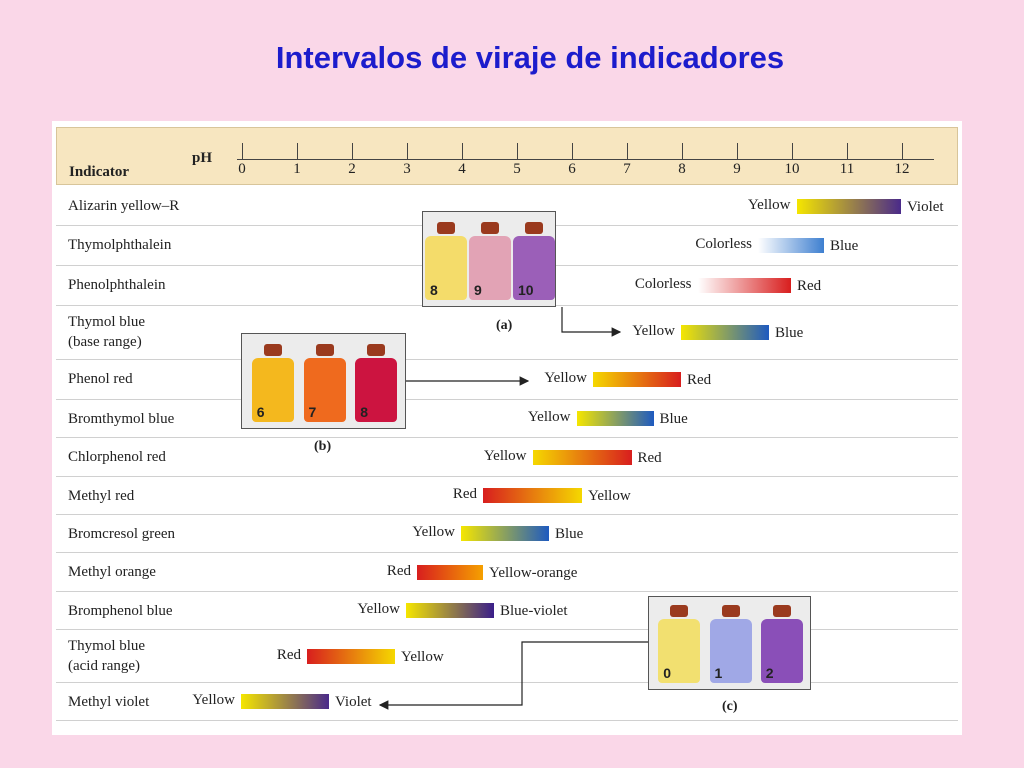  I want to click on bottle-ph-number: 1, so click(718, 673).